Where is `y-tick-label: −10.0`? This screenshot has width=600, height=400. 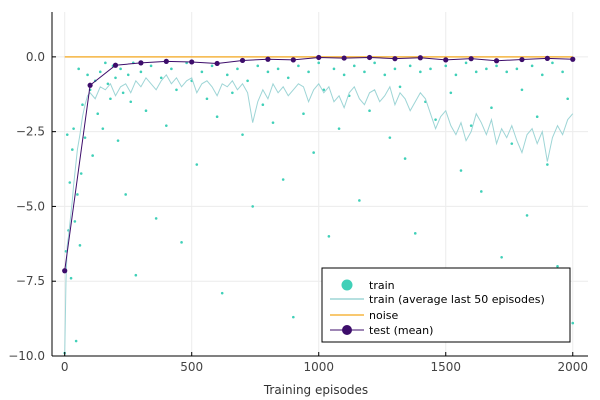 y-tick-label: −10.0 is located at coordinates (26, 356).